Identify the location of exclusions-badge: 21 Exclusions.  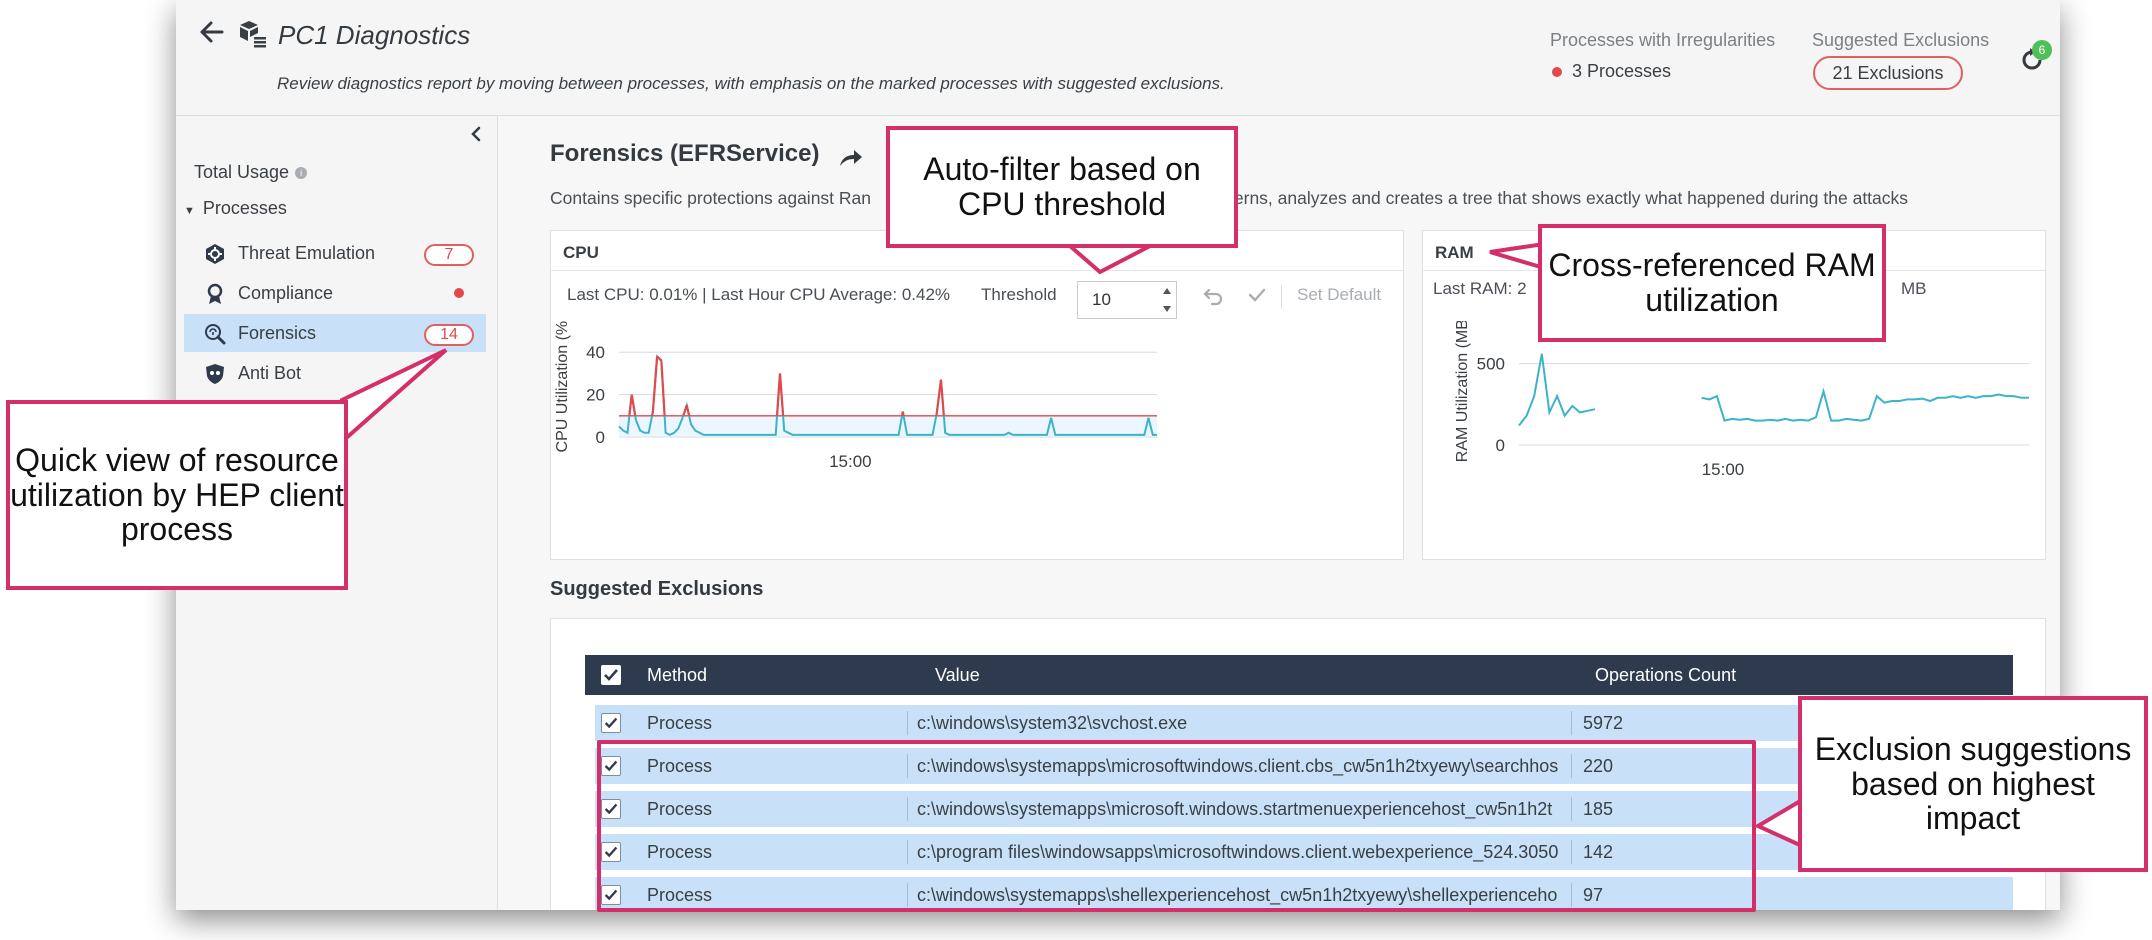
(1888, 73).